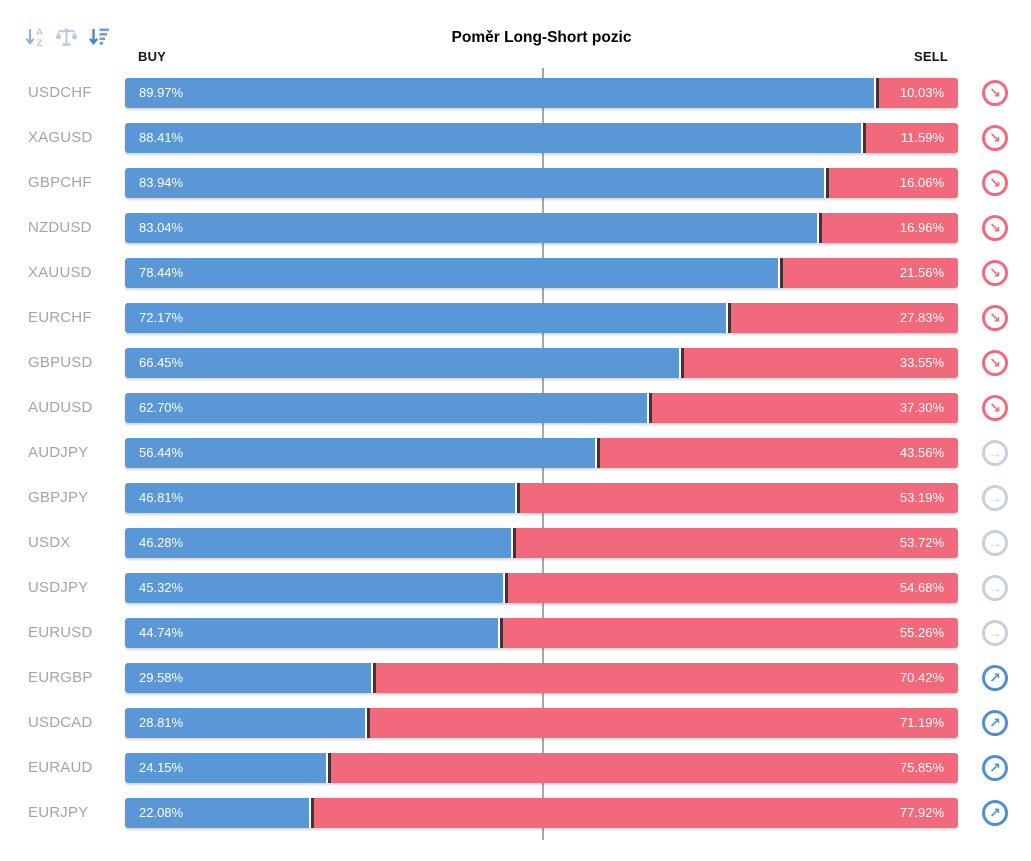  Describe the element at coordinates (663, 723) in the screenshot. I see `sell-segment: 71.19%` at that location.